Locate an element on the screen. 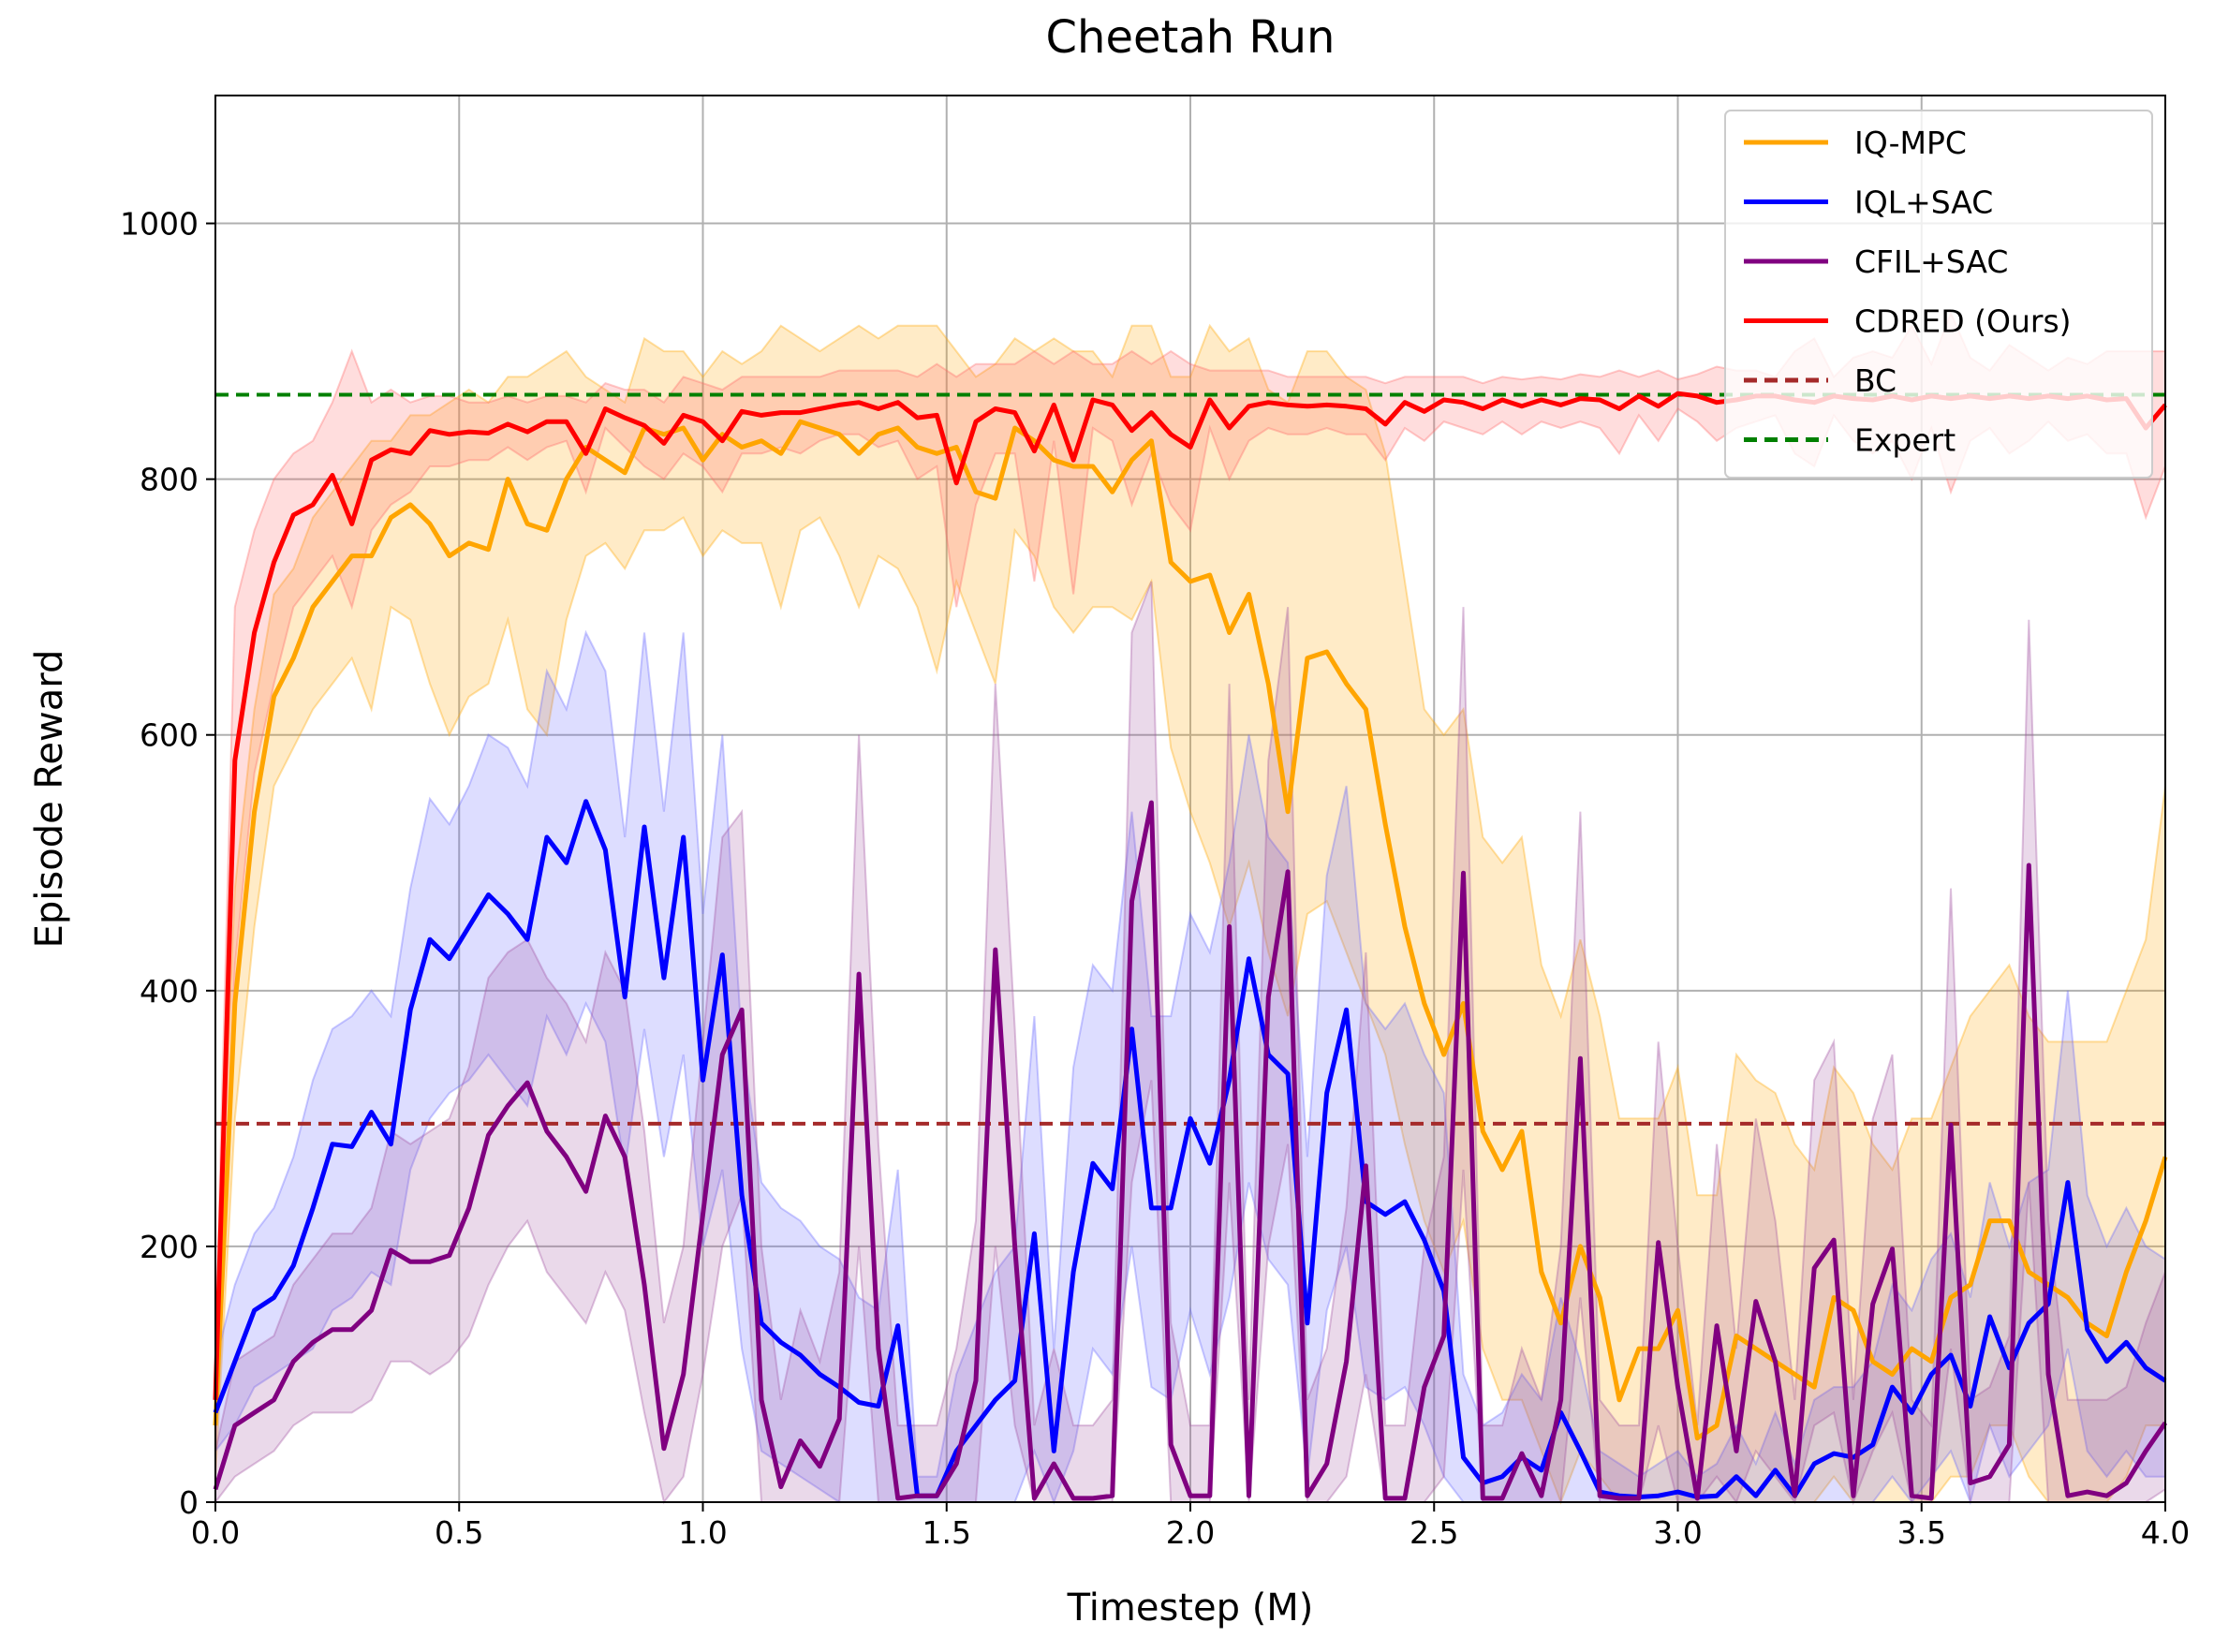 The width and height of the screenshot is (2214, 1652). x-tick-label: 2.5 is located at coordinates (1434, 1532).